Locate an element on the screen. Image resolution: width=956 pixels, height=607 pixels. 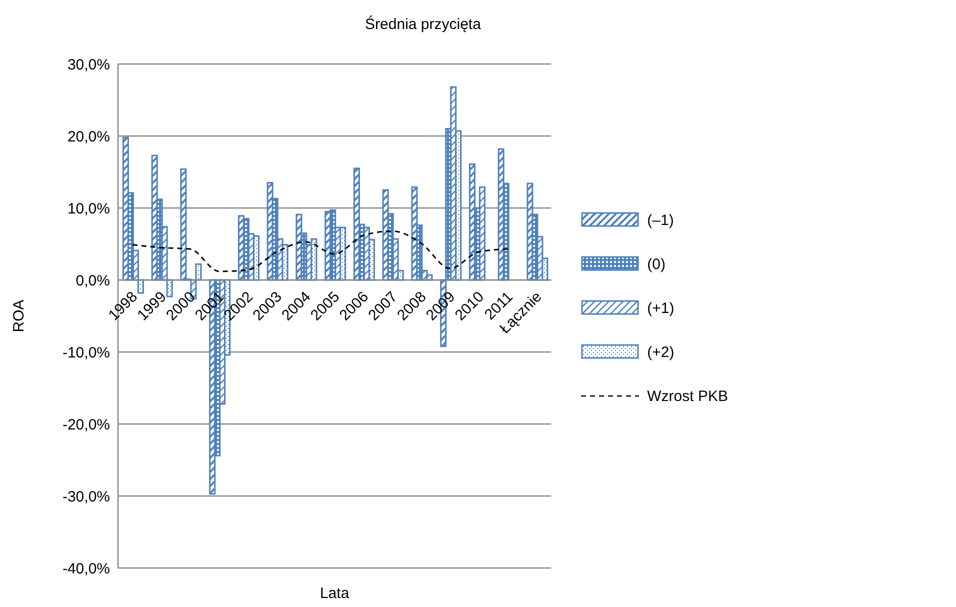
legend-label: (+1) is located at coordinates (660, 308).